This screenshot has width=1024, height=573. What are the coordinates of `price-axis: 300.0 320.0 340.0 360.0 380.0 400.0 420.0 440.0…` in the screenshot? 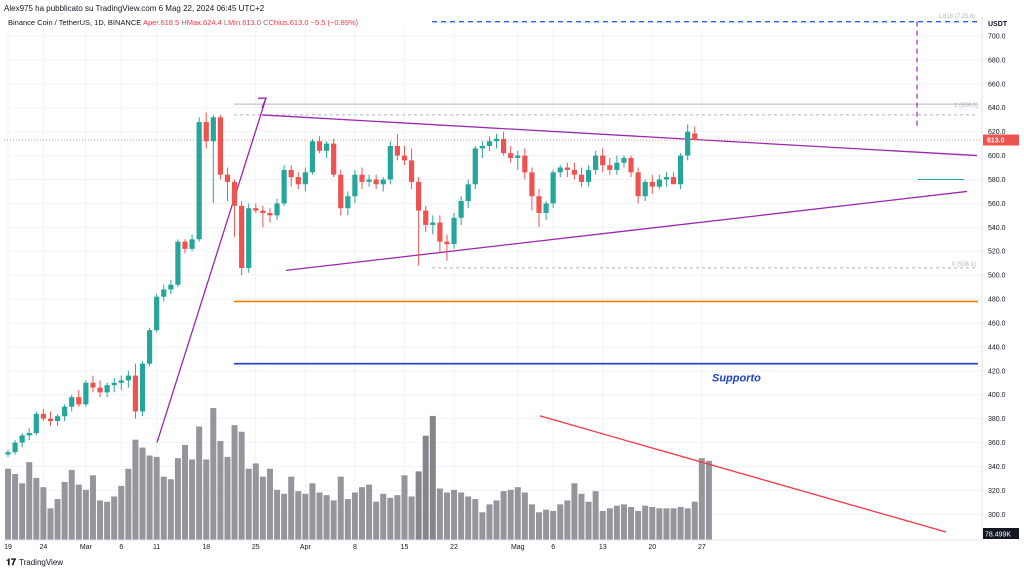 It's located at (1000, 278).